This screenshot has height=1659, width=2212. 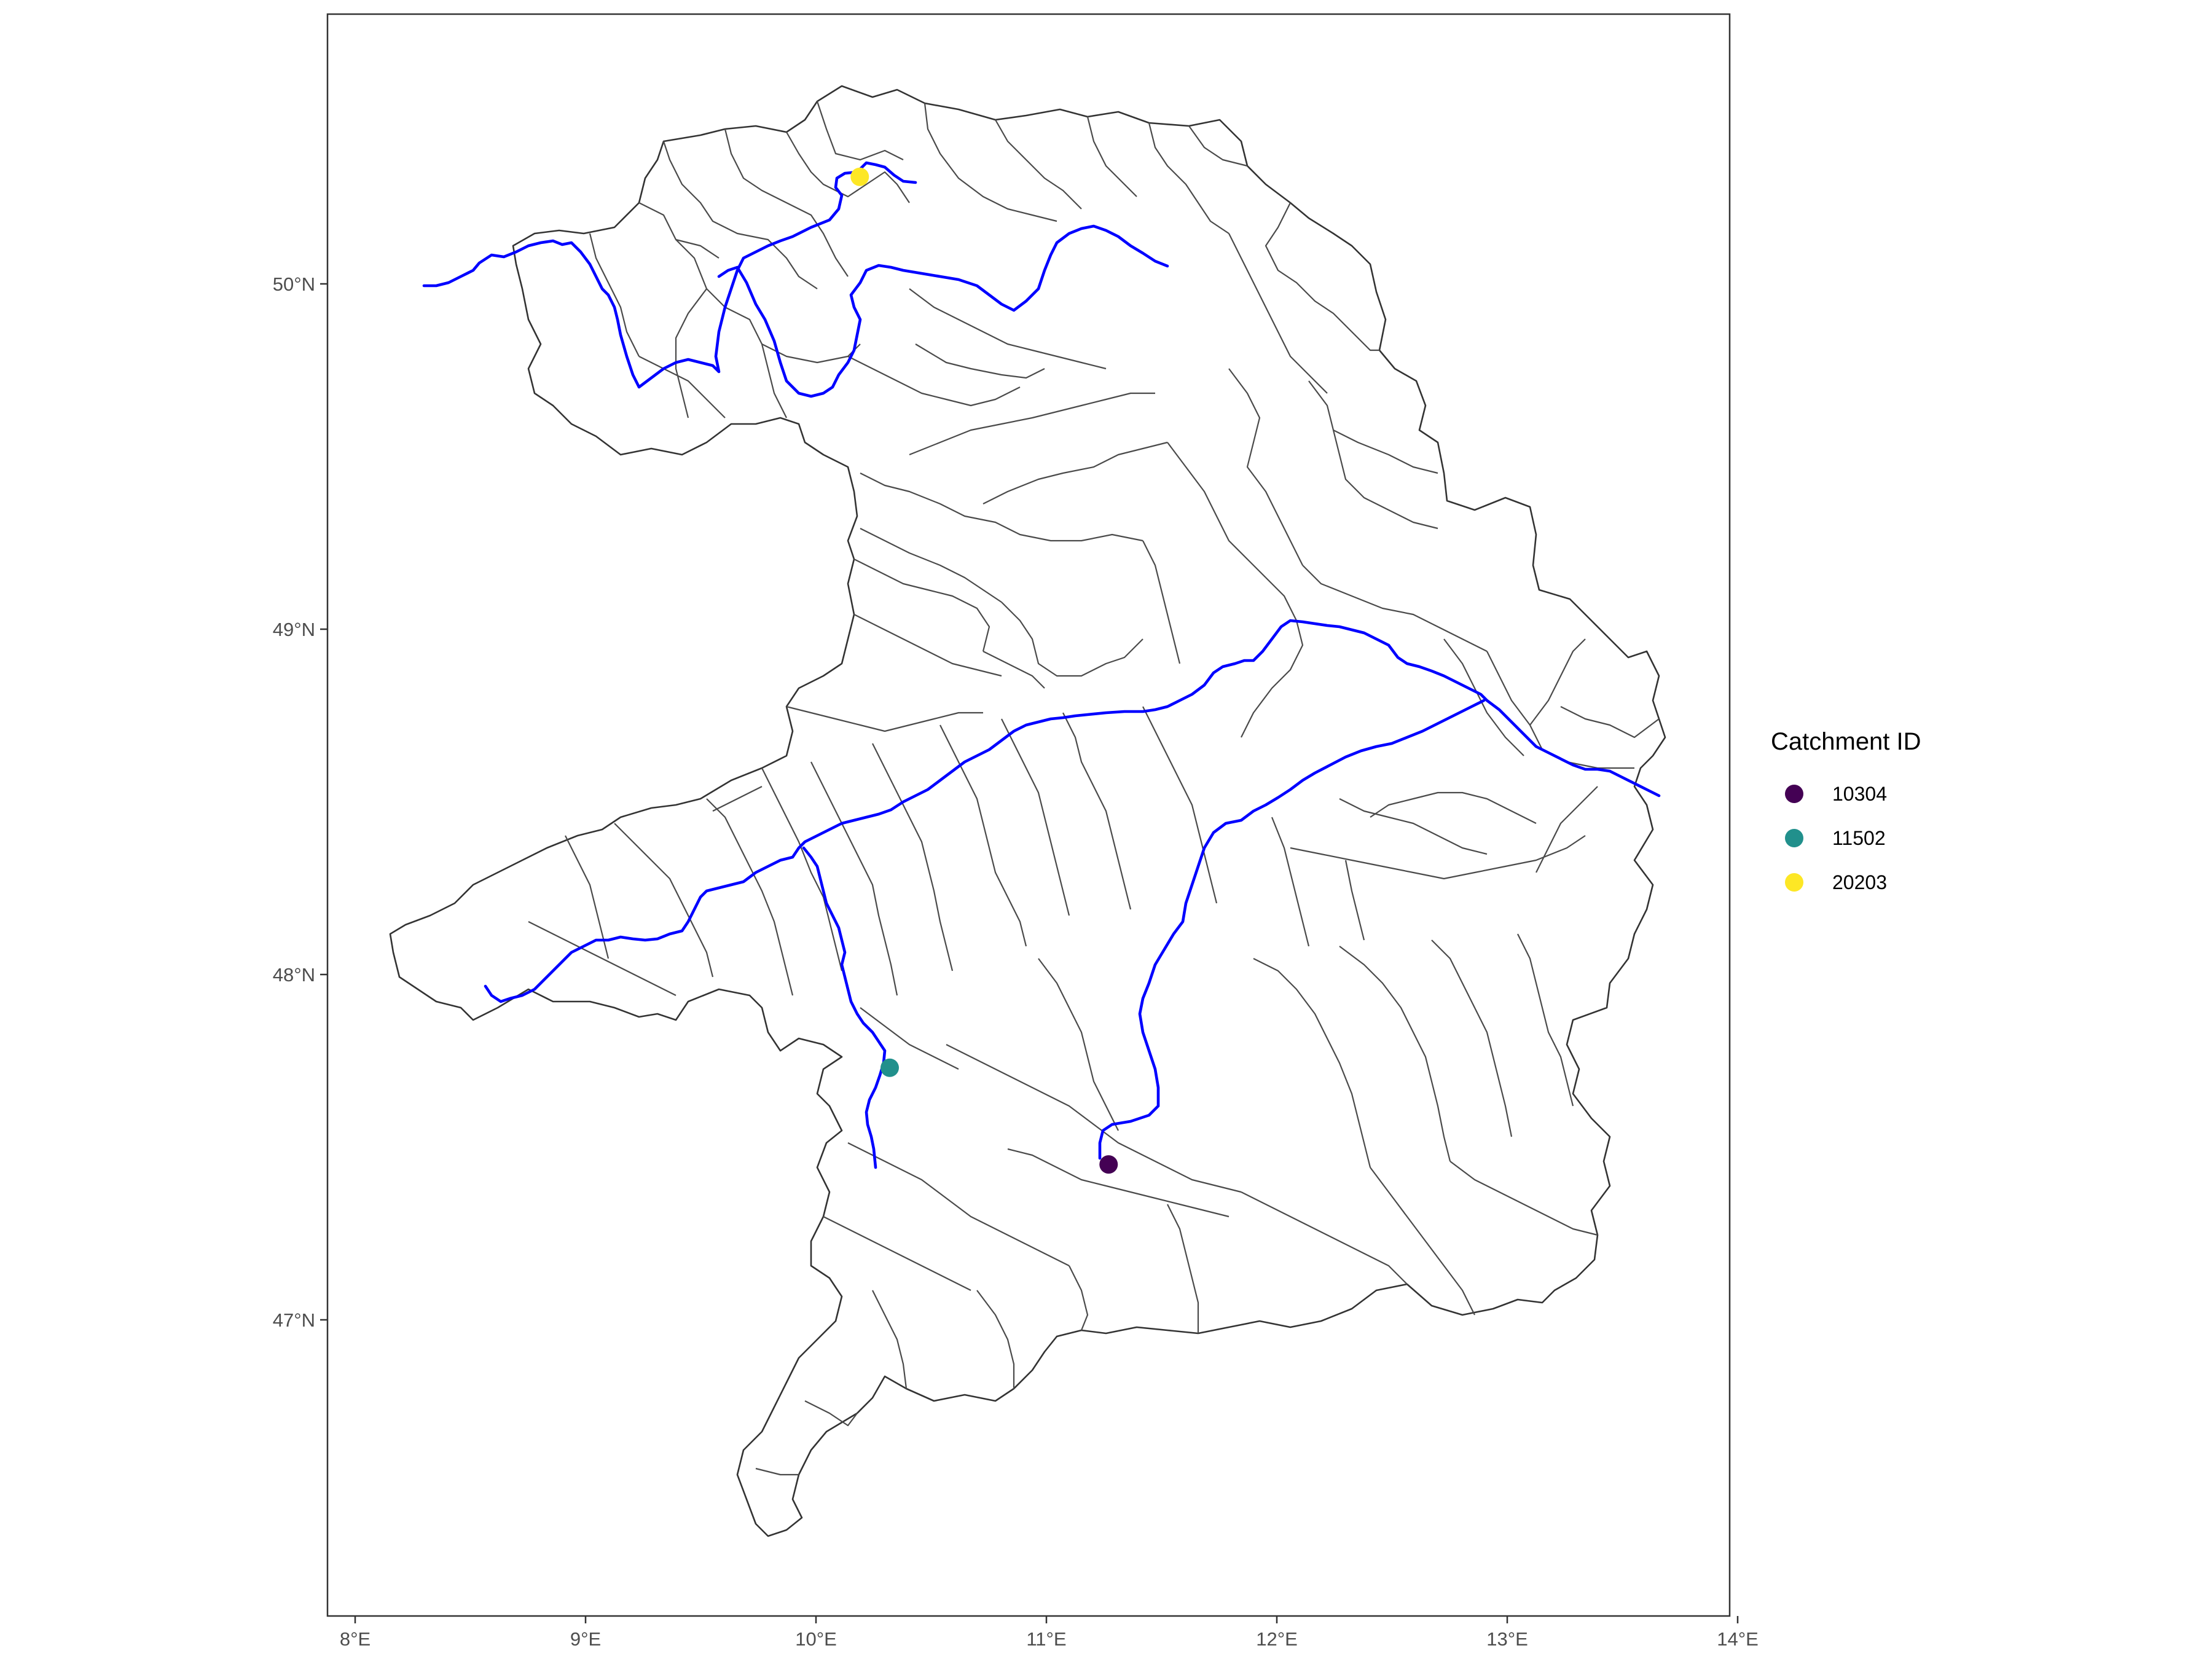 I want to click on x-tick-label: 12°E, so click(x=1277, y=1639).